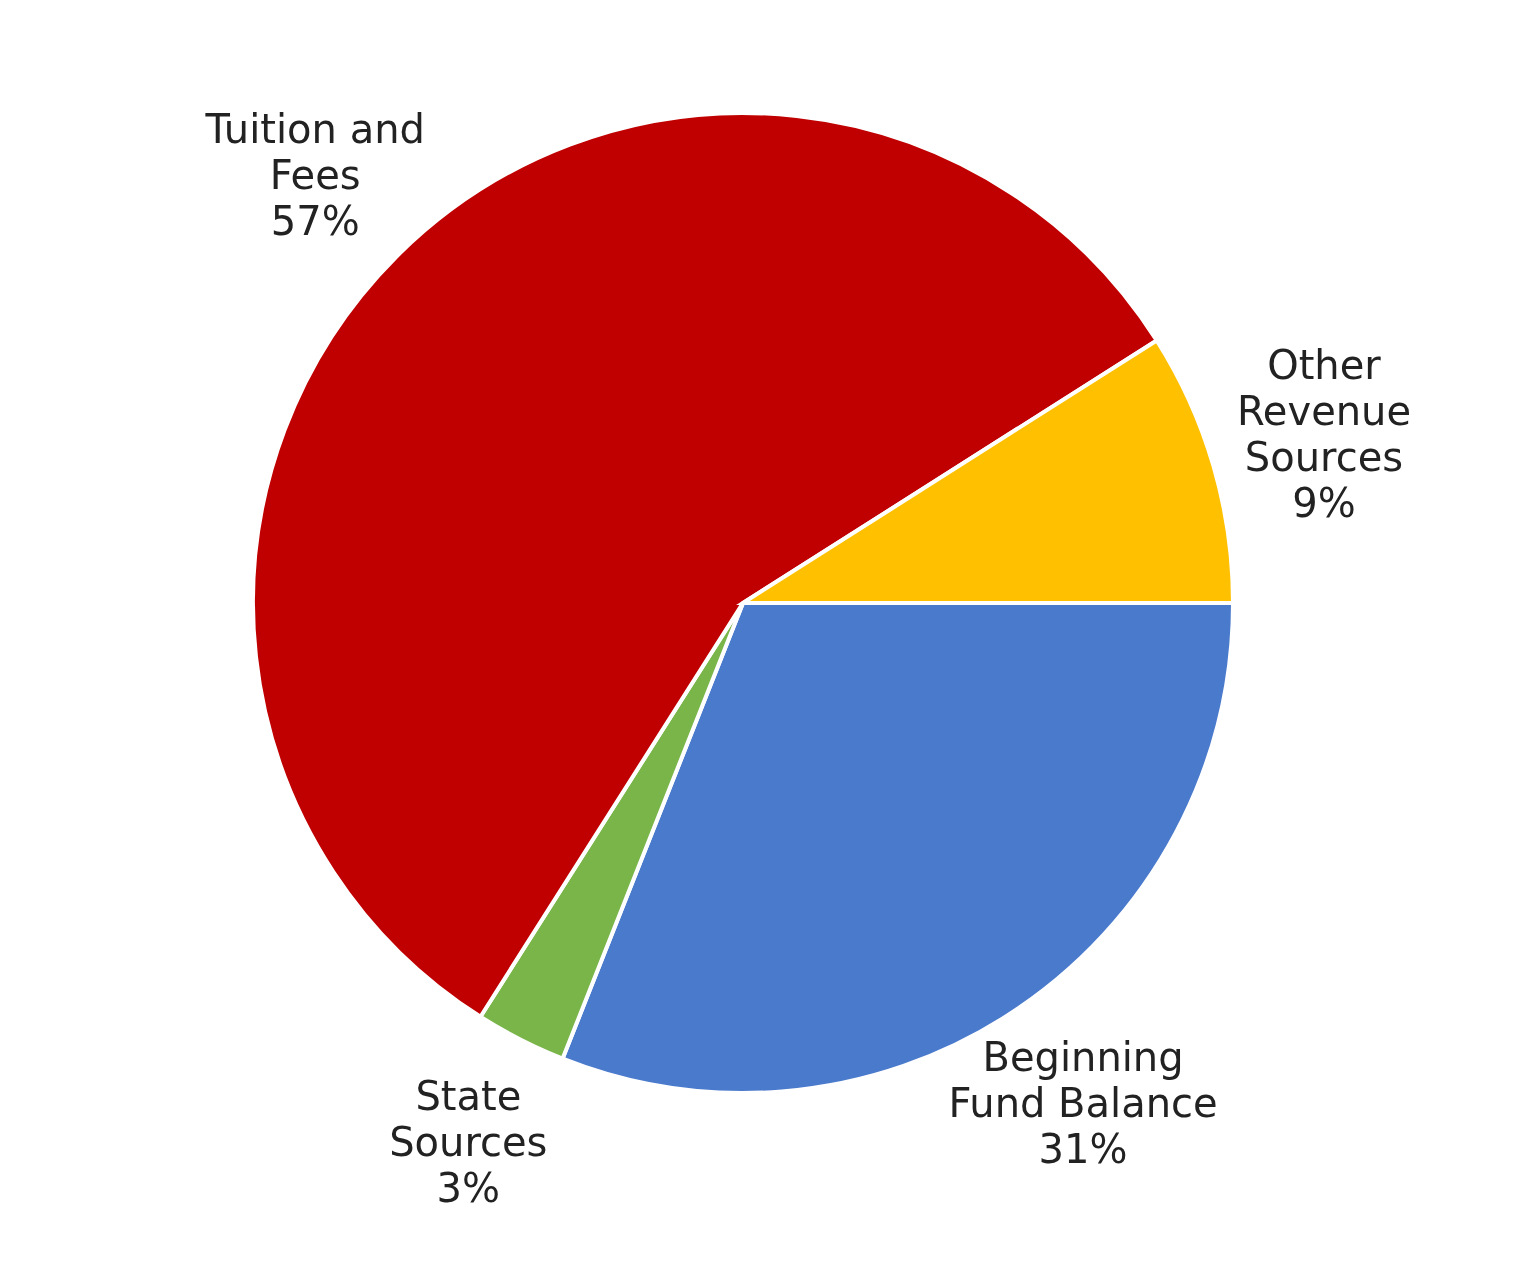  What do you see at coordinates (315, 221) in the screenshot?
I see `data-label: 57%` at bounding box center [315, 221].